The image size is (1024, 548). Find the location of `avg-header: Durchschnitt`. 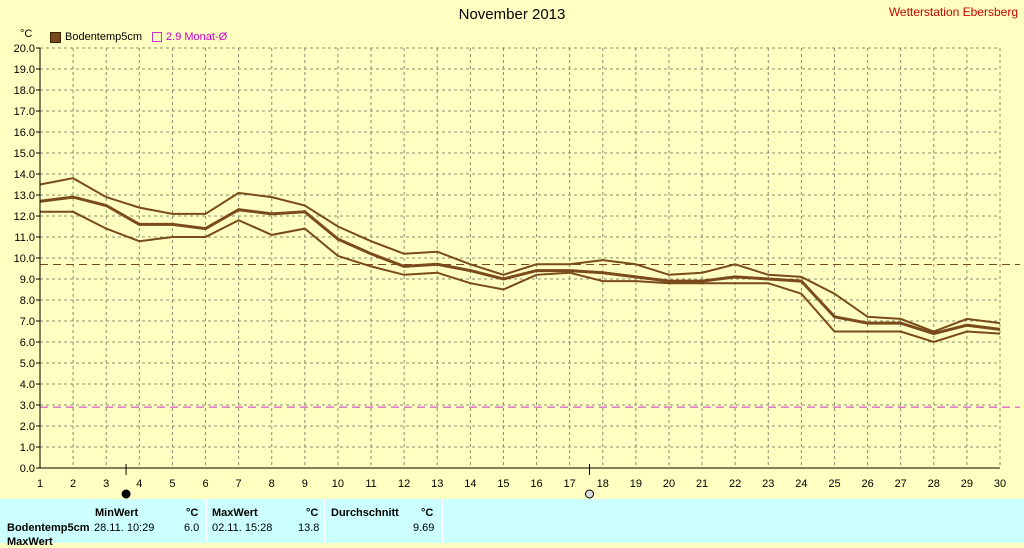

avg-header: Durchschnitt is located at coordinates (365, 513).